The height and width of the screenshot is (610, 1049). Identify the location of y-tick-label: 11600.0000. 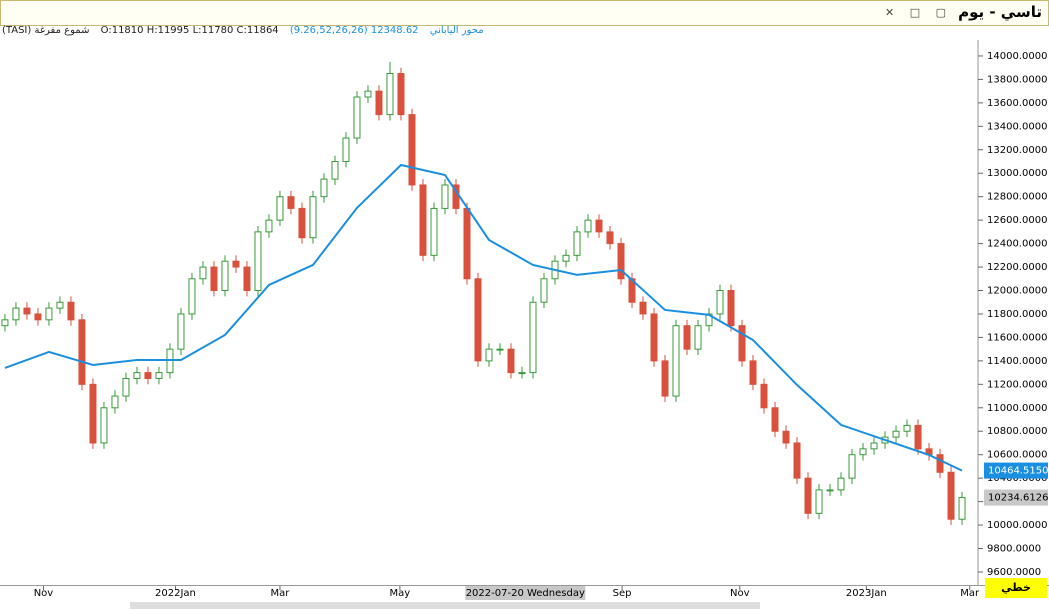
(1017, 337).